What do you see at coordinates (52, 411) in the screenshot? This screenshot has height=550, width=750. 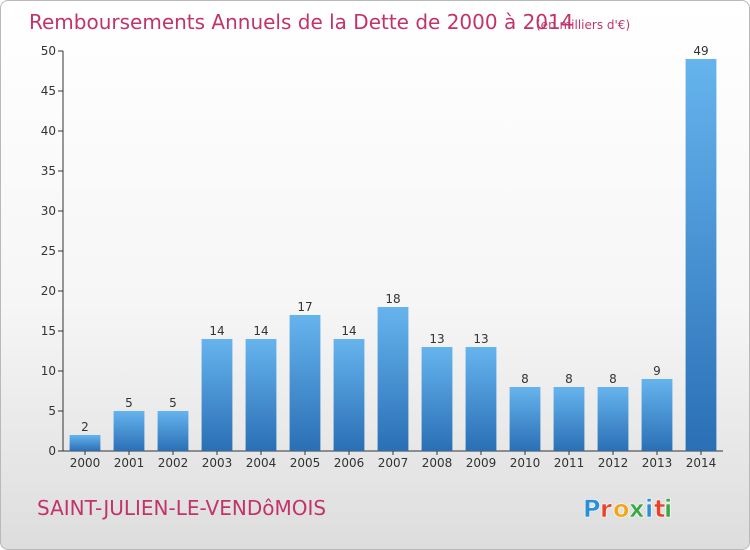 I see `y-tick-label: 5` at bounding box center [52, 411].